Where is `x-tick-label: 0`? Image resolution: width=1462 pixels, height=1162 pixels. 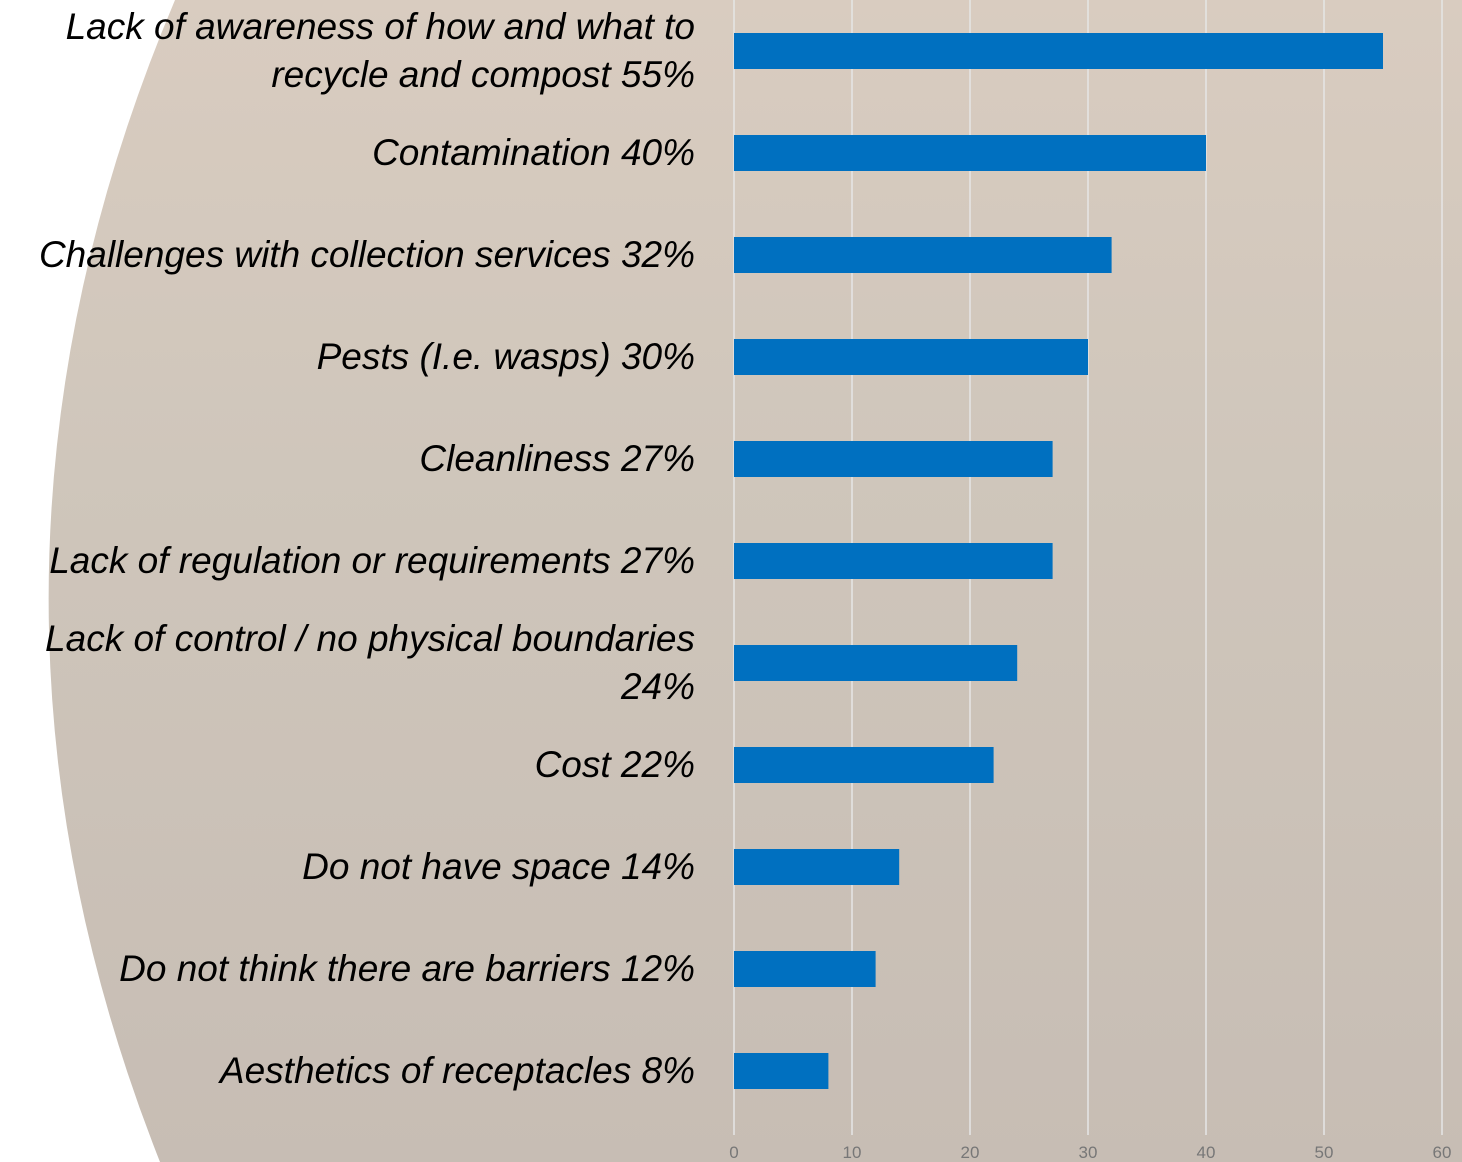
x-tick-label: 0 is located at coordinates (733, 1152).